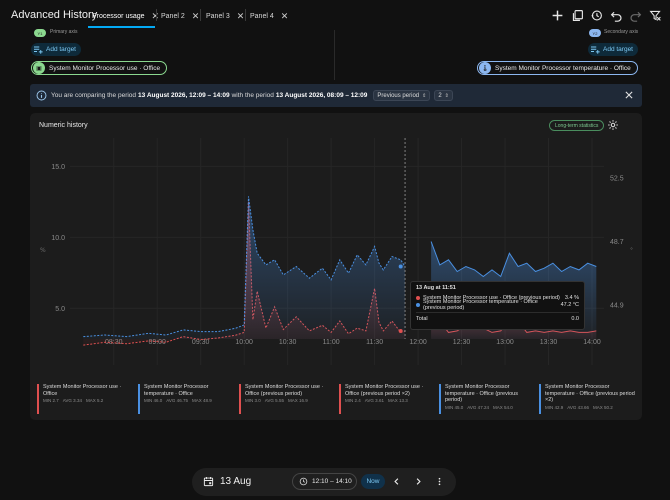 This screenshot has width=670, height=500. I want to click on tooltip-title: 13 Aug at 11:51, so click(436, 288).